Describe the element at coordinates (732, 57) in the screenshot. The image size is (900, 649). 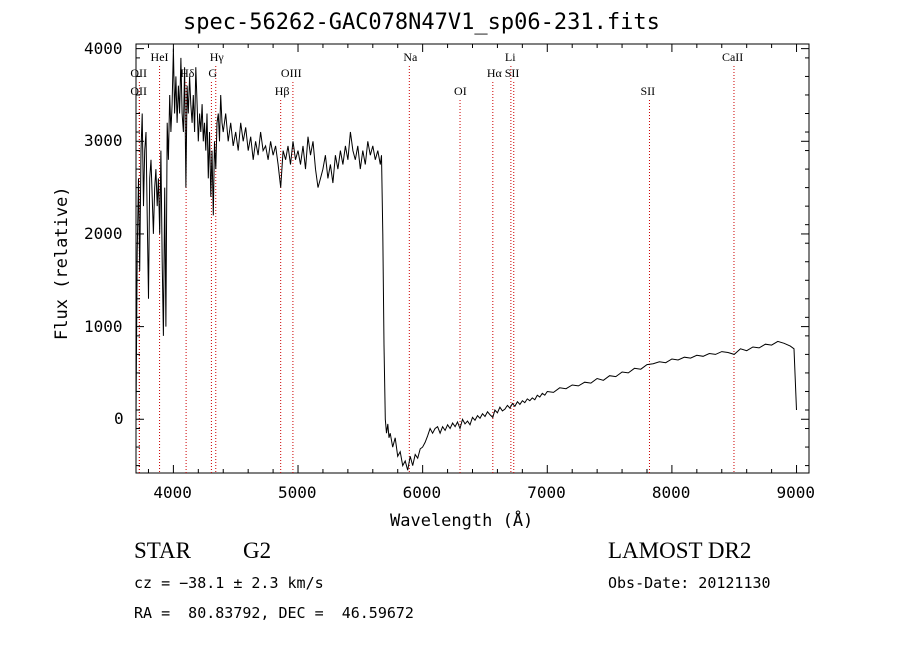
I see `spectral-line-label: CaII` at that location.